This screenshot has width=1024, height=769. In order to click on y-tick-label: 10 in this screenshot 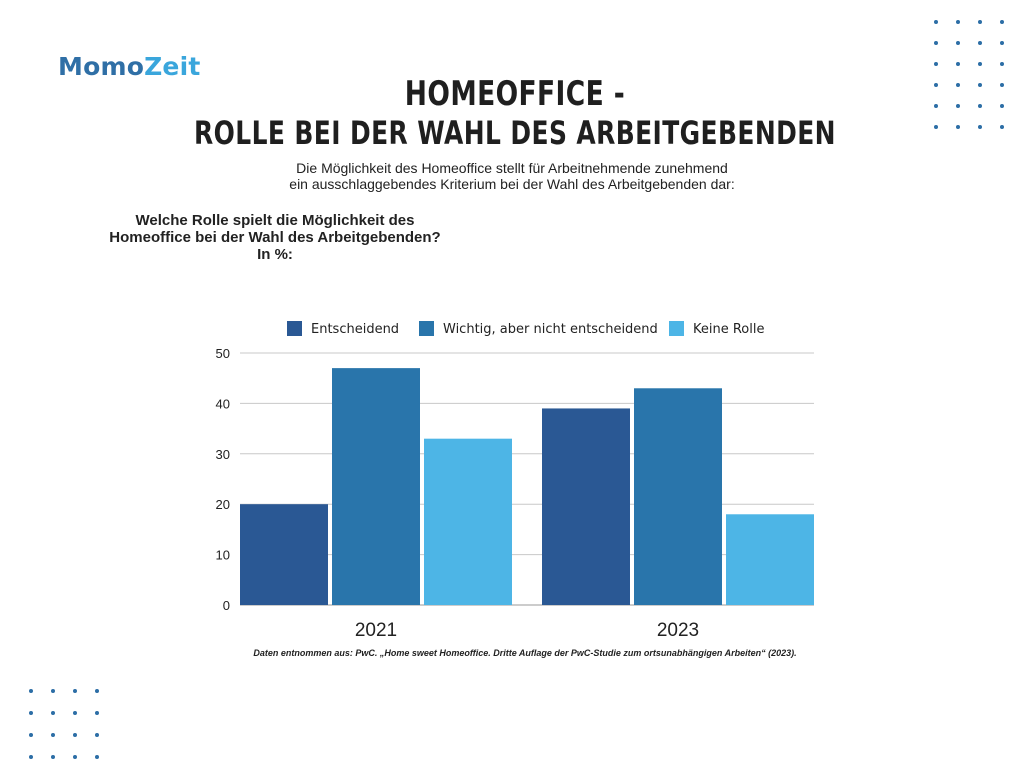, I will do `click(223, 555)`.